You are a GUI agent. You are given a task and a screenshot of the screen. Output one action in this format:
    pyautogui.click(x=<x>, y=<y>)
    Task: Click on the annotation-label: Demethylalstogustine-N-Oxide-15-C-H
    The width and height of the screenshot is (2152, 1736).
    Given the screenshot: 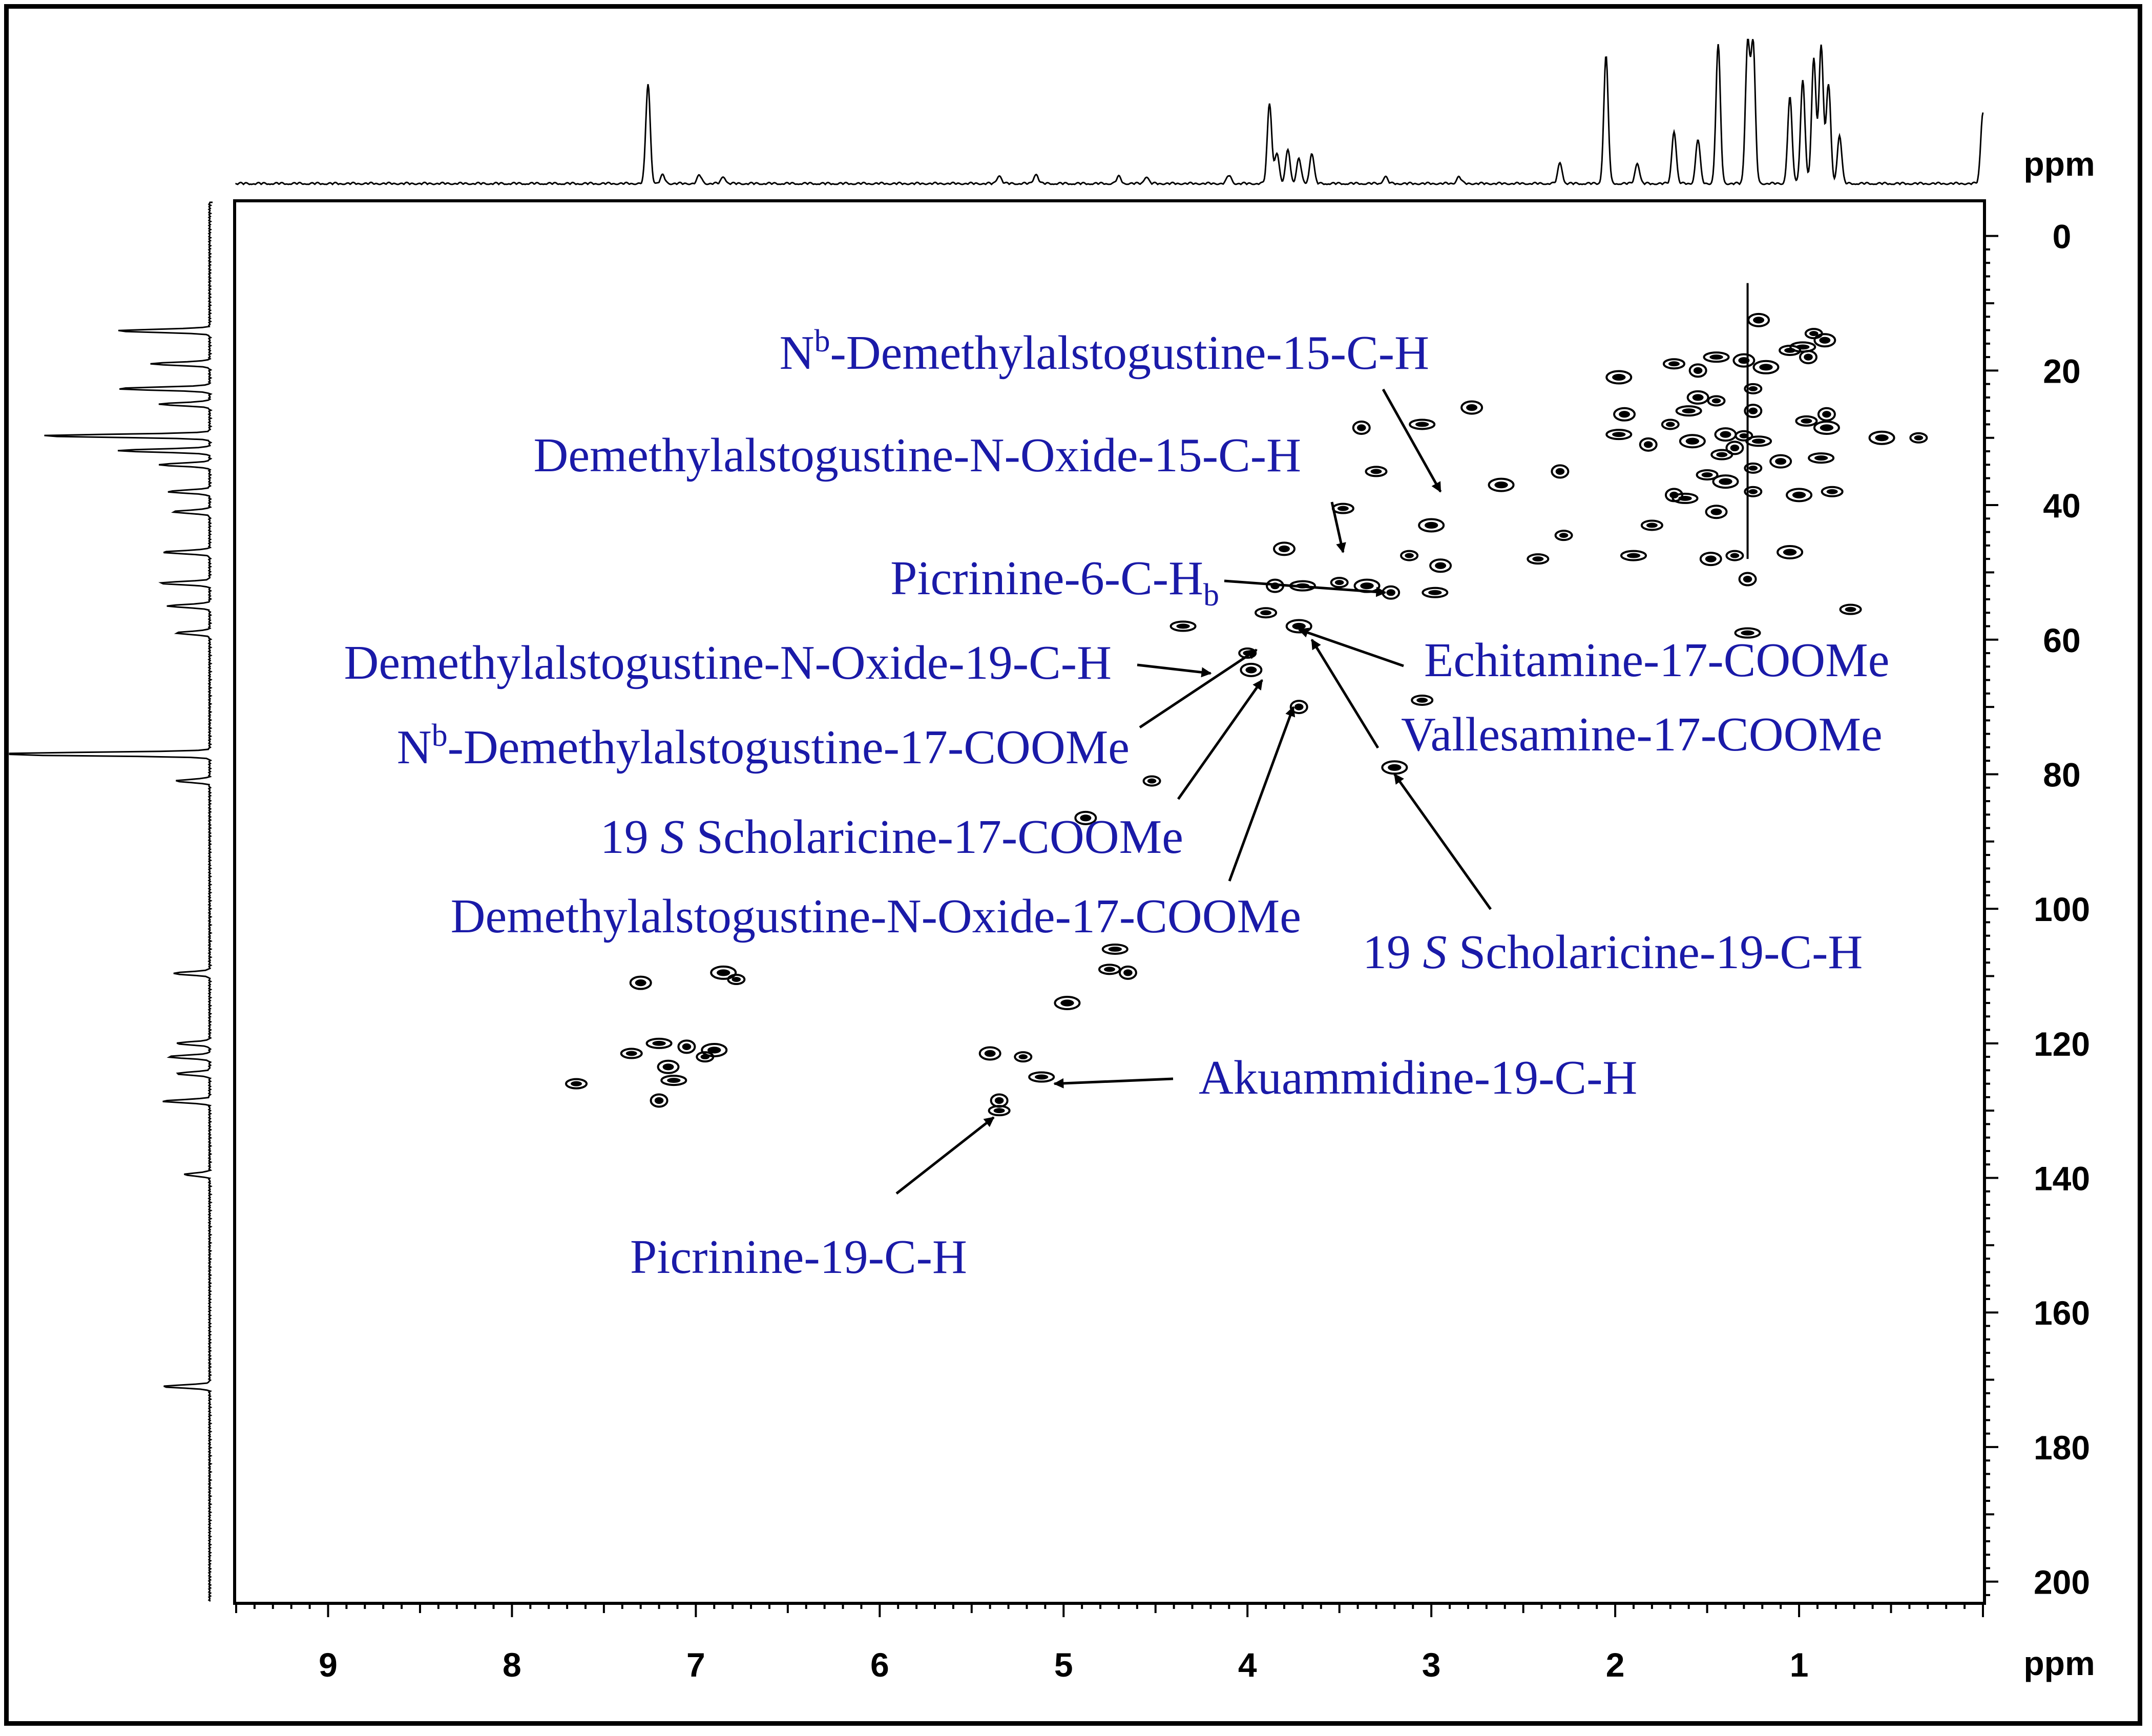 What is the action you would take?
    pyautogui.click(x=917, y=455)
    